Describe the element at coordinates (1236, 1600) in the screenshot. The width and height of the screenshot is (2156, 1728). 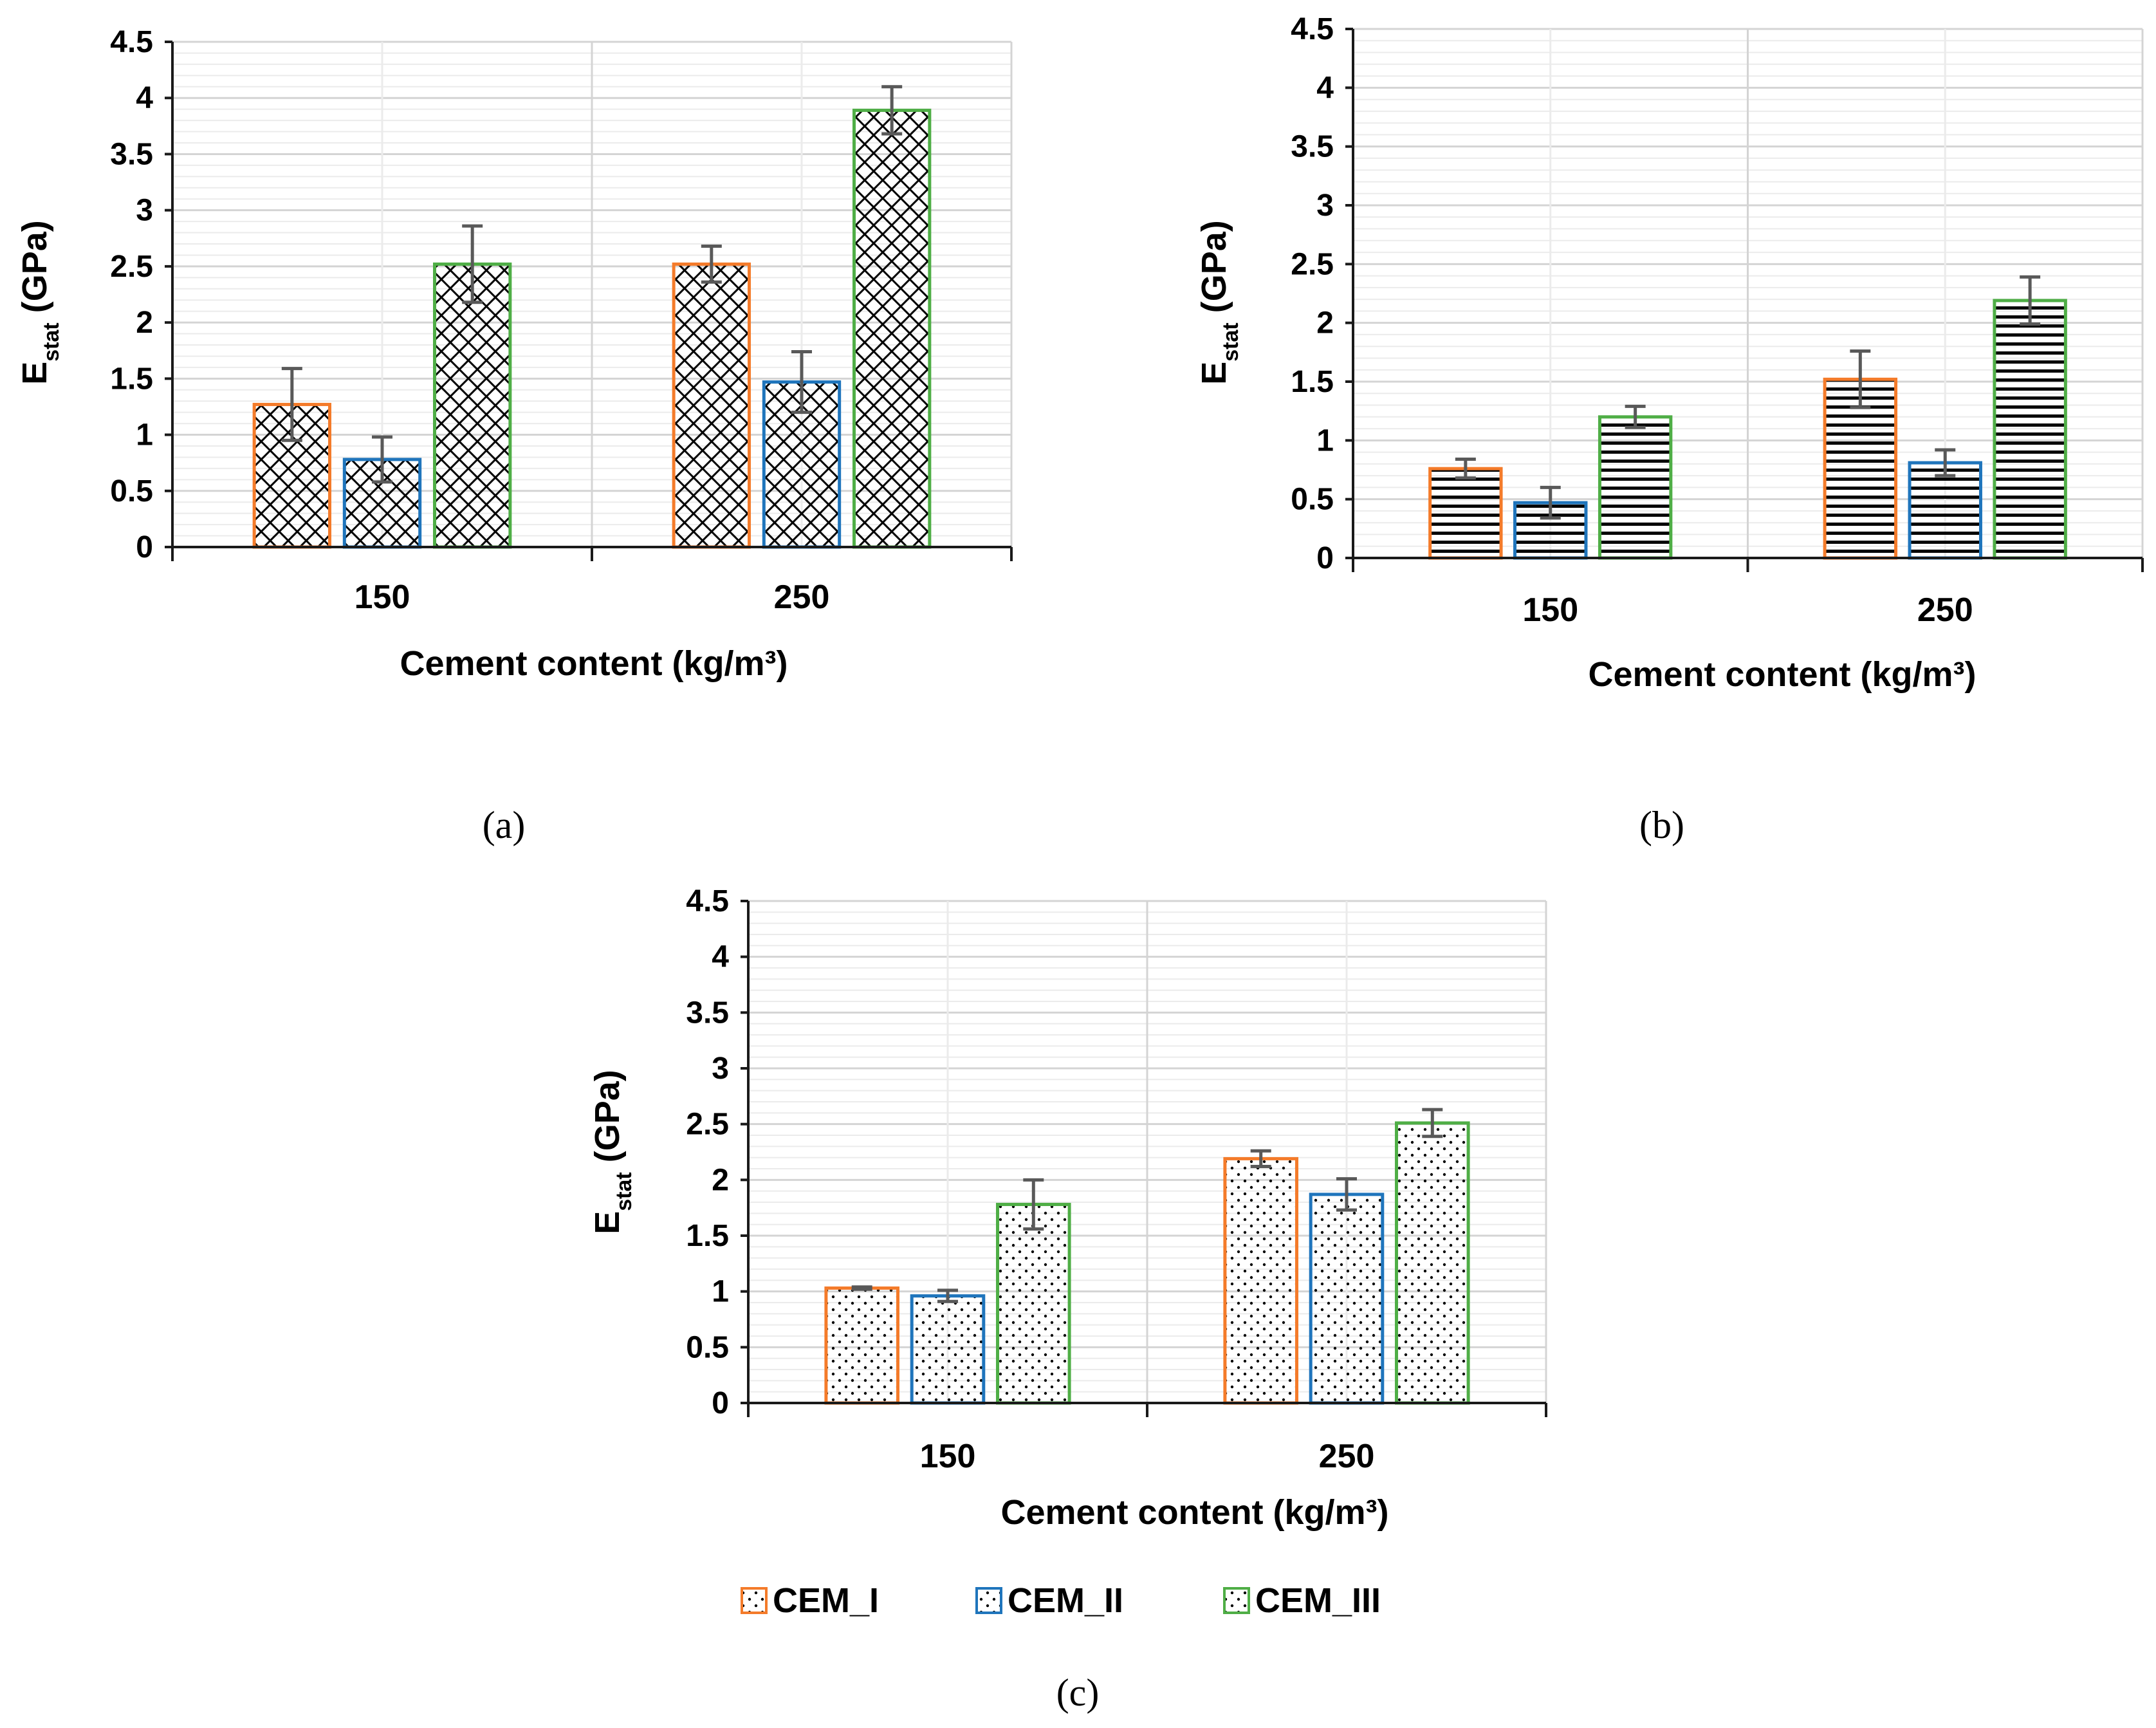
I see `legend-swatch-cem-iii` at that location.